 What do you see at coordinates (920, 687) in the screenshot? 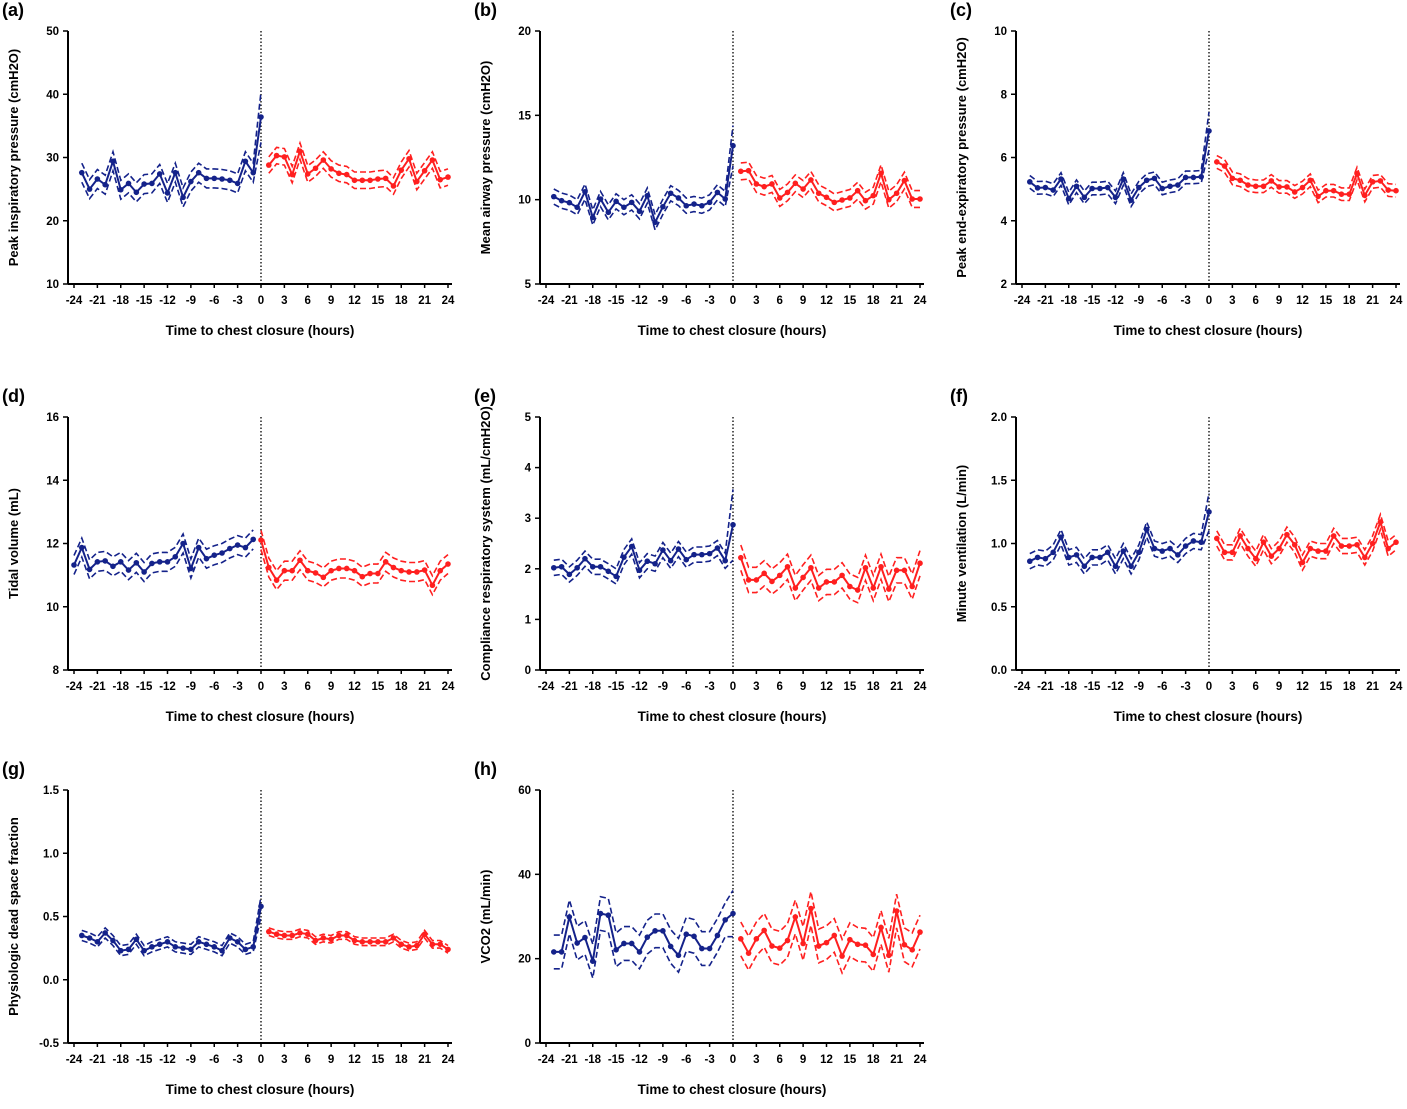
I see `x-tick-label: 24` at bounding box center [920, 687].